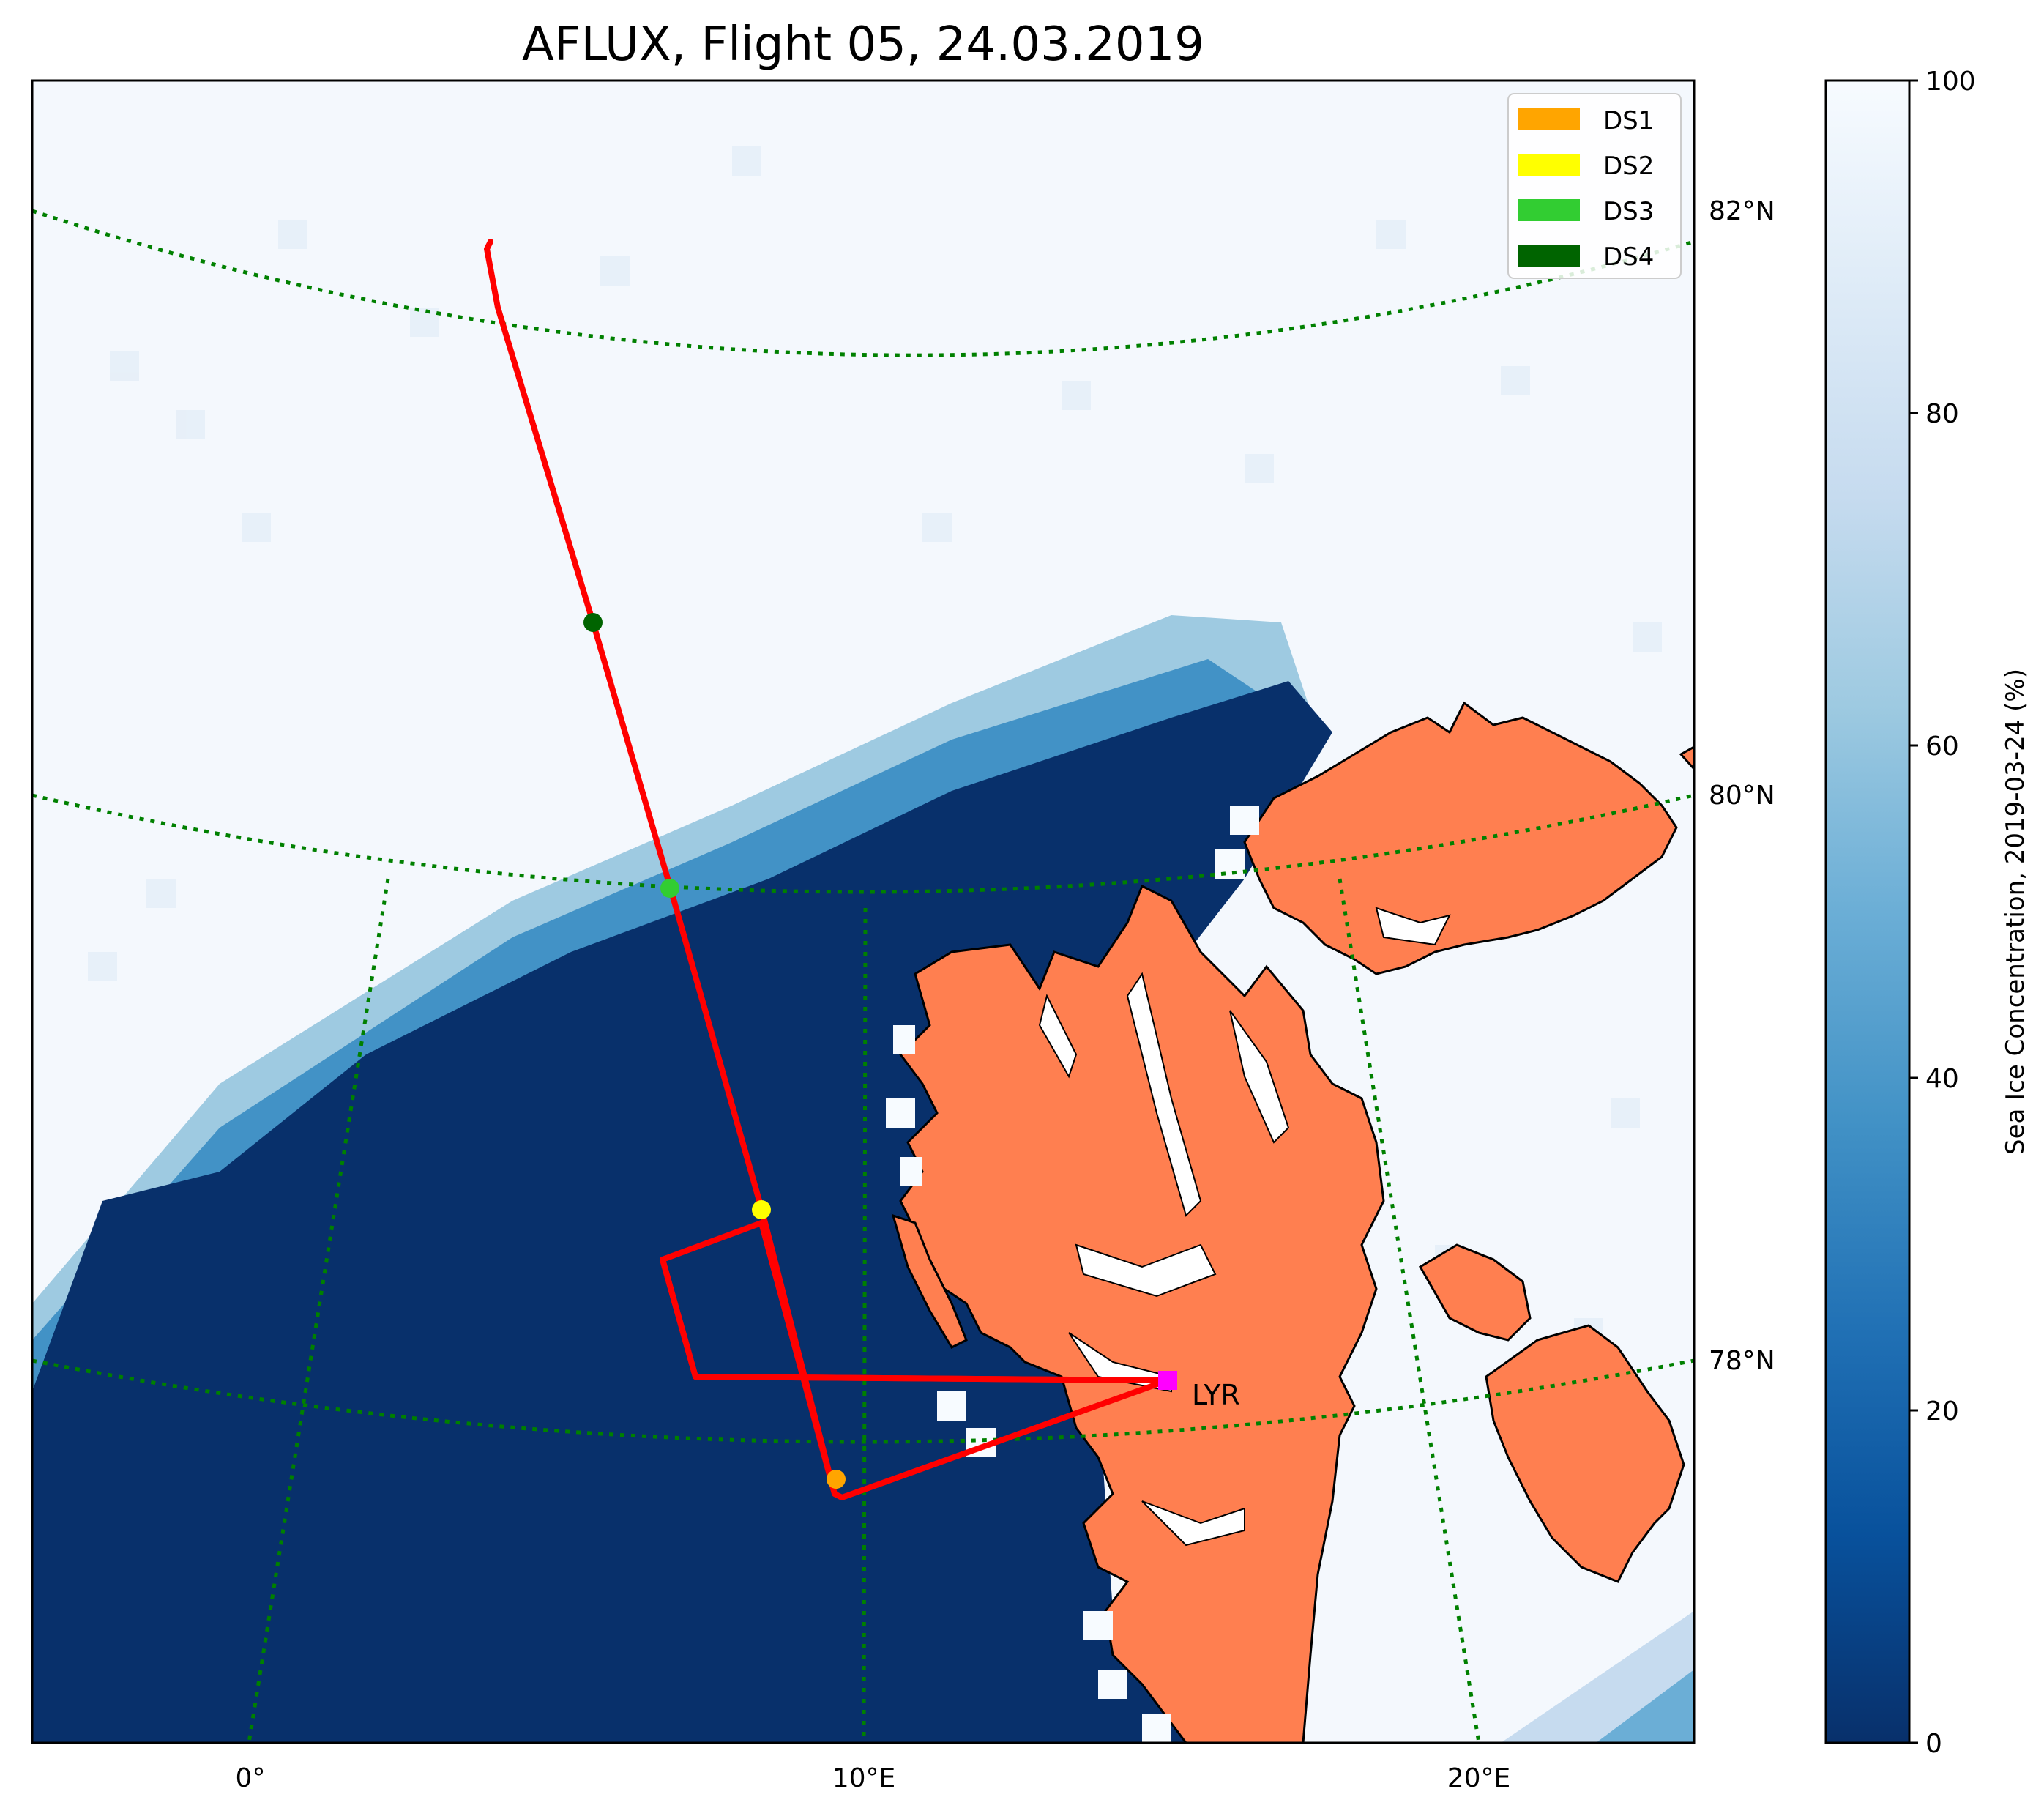  What do you see at coordinates (2015, 912) in the screenshot?
I see `colorbar-label: Sea Ice Concentration, 2019-03-24 (%)` at bounding box center [2015, 912].